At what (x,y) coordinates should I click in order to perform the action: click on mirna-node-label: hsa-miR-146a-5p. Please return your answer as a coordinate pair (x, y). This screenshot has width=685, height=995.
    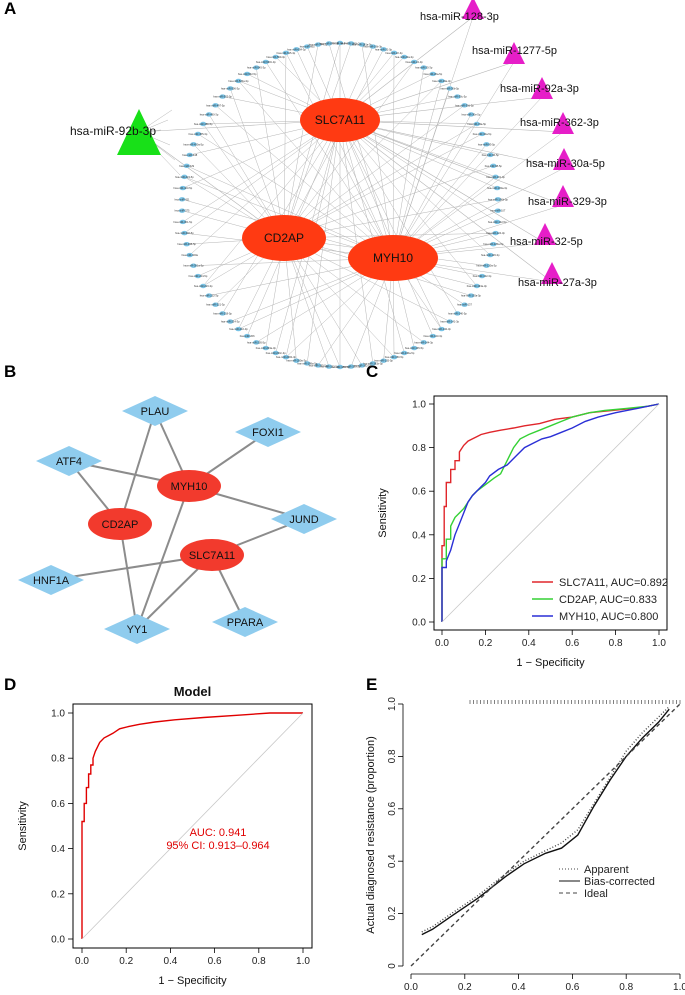
    Looking at the image, I should click on (404, 353).